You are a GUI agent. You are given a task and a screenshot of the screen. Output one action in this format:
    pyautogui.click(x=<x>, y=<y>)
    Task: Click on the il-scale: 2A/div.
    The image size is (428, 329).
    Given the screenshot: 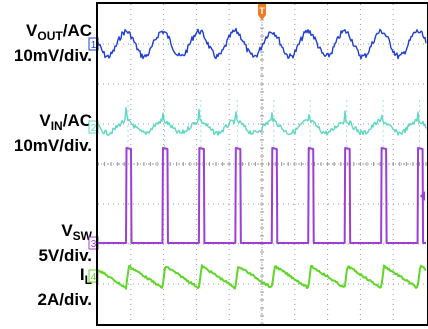 What is the action you would take?
    pyautogui.click(x=64, y=299)
    